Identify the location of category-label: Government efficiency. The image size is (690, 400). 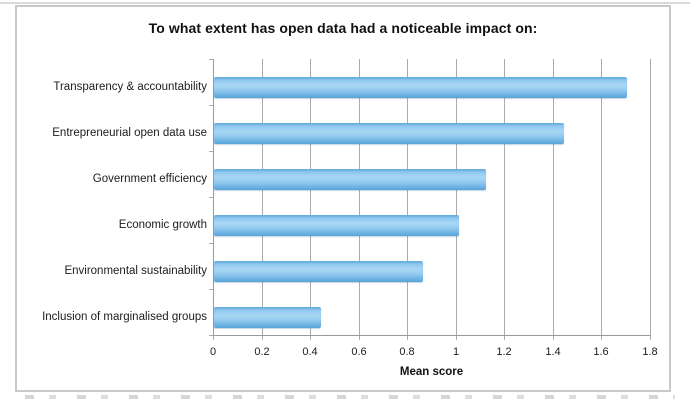
(149, 179).